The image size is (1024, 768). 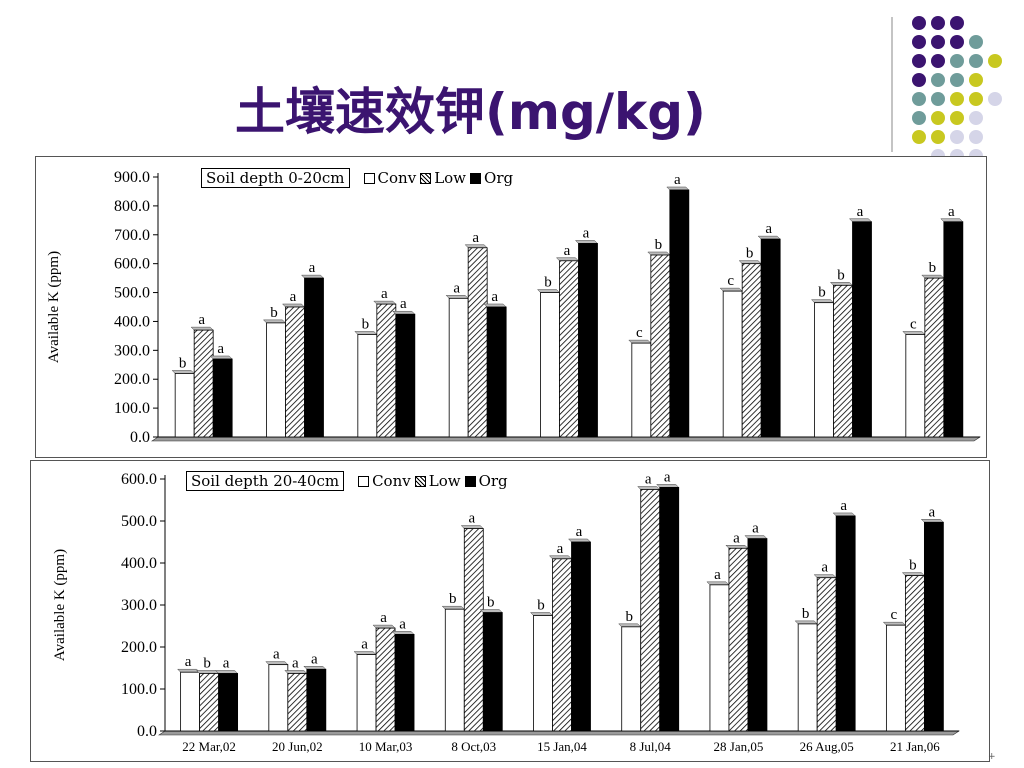 I want to click on x-tick-label: 8 Oct,03, so click(x=473, y=746).